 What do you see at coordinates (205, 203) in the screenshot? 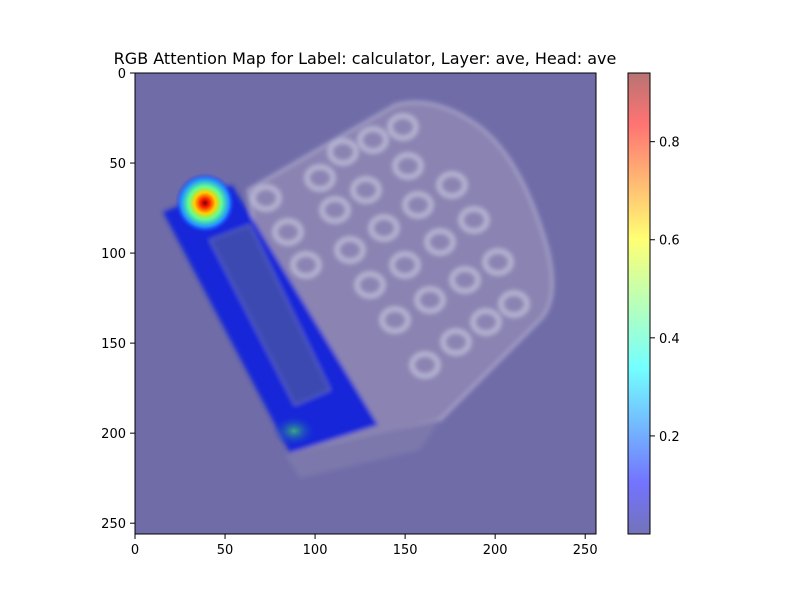
I see `attention-hotspot-primary` at bounding box center [205, 203].